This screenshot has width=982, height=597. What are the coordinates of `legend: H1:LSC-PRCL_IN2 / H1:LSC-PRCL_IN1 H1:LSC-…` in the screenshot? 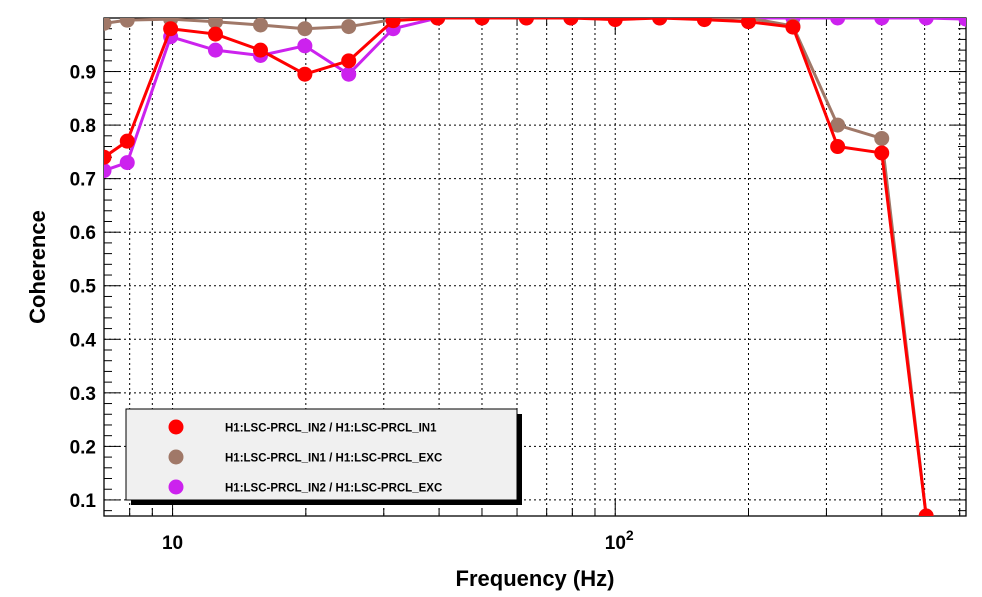 It's located at (323, 456).